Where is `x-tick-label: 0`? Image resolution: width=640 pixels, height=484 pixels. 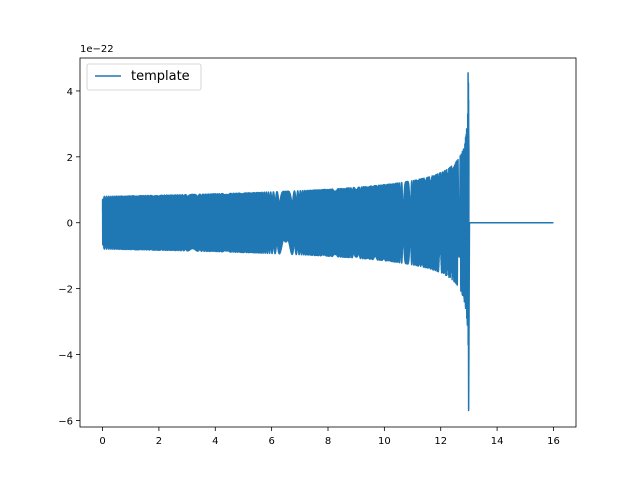
x-tick-label: 0 is located at coordinates (102, 441).